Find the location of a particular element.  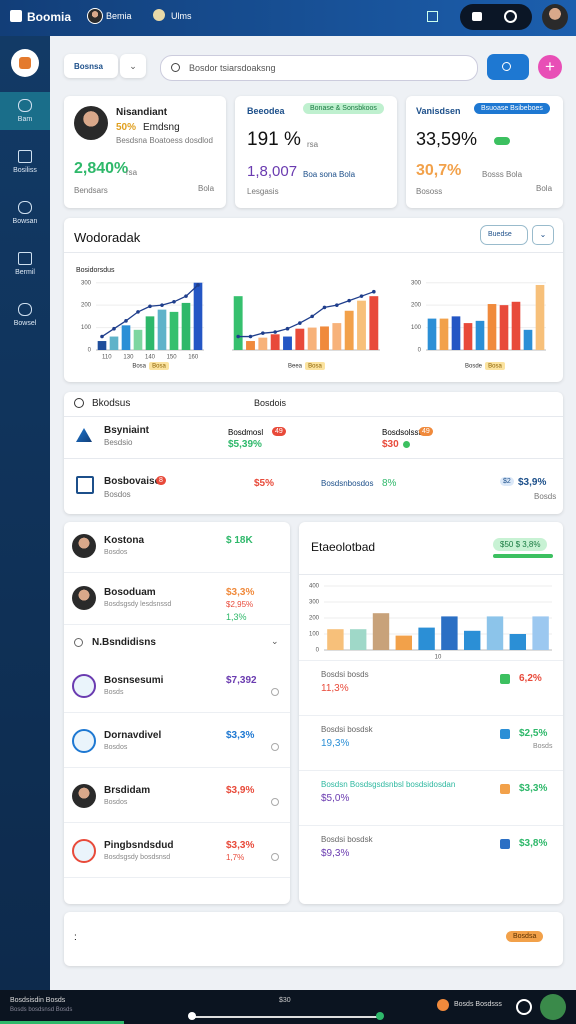

section-title: N.Bsndidisns is located at coordinates (124, 642).